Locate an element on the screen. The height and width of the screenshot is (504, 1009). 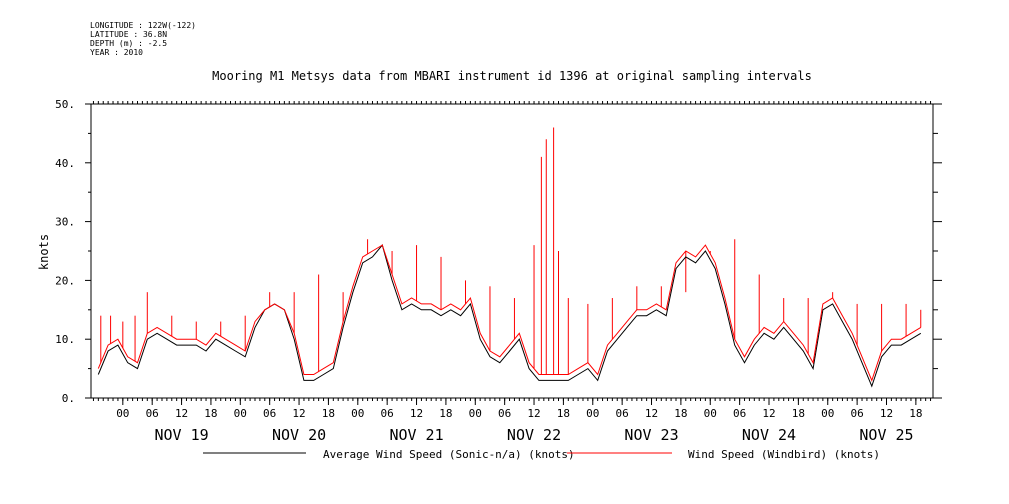
y-tick-label: 10. is located at coordinates (65, 339).